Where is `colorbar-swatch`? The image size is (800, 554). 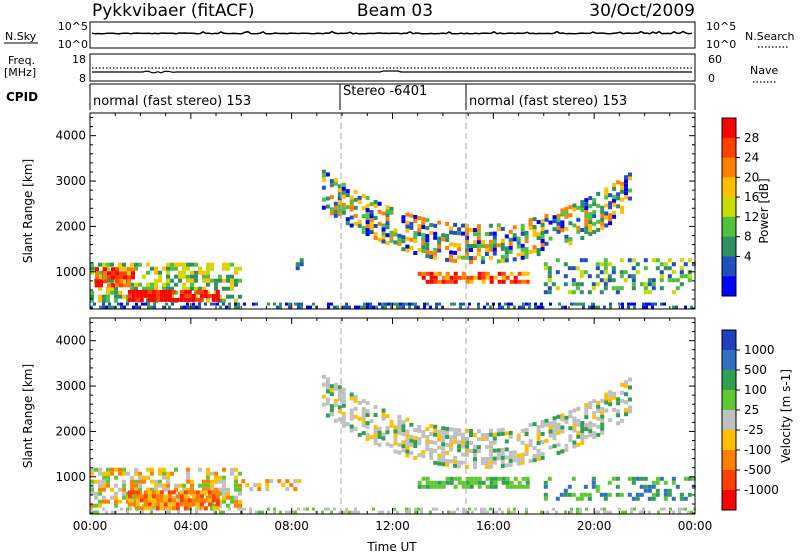
colorbar-swatch is located at coordinates (729, 167).